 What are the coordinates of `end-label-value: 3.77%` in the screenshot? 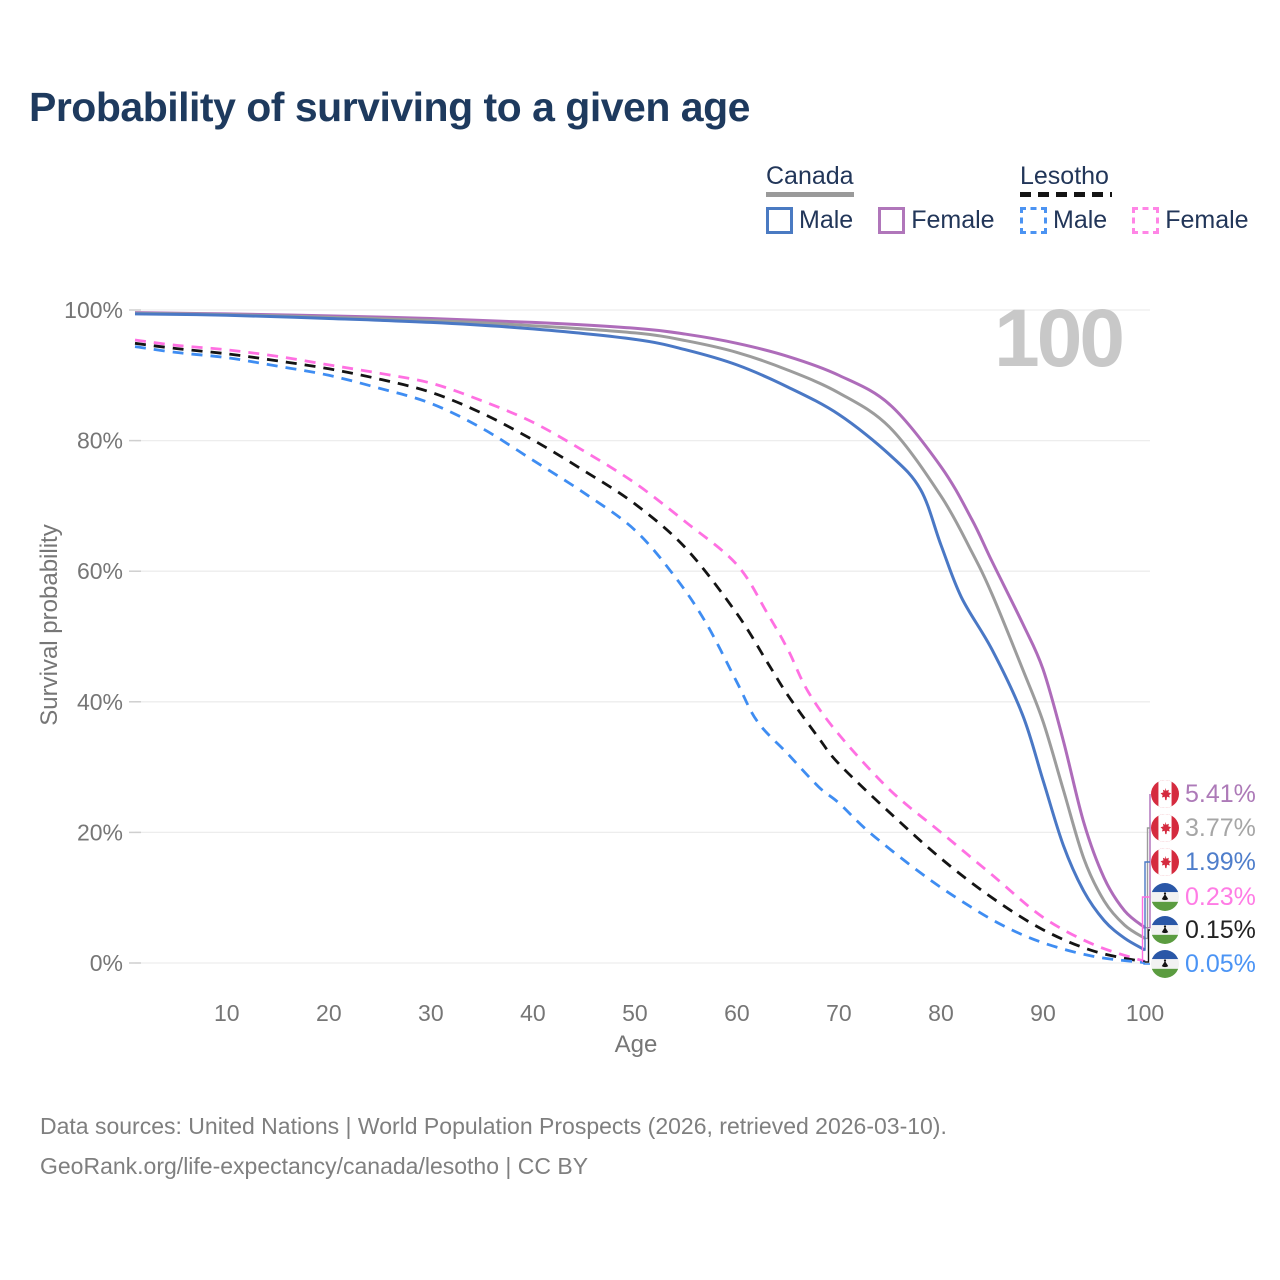 It's located at (1220, 827).